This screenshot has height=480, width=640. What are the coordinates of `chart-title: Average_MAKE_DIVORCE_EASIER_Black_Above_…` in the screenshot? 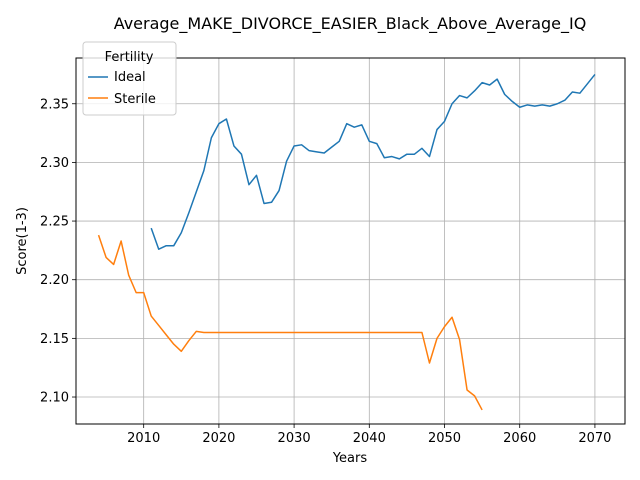 It's located at (350, 24).